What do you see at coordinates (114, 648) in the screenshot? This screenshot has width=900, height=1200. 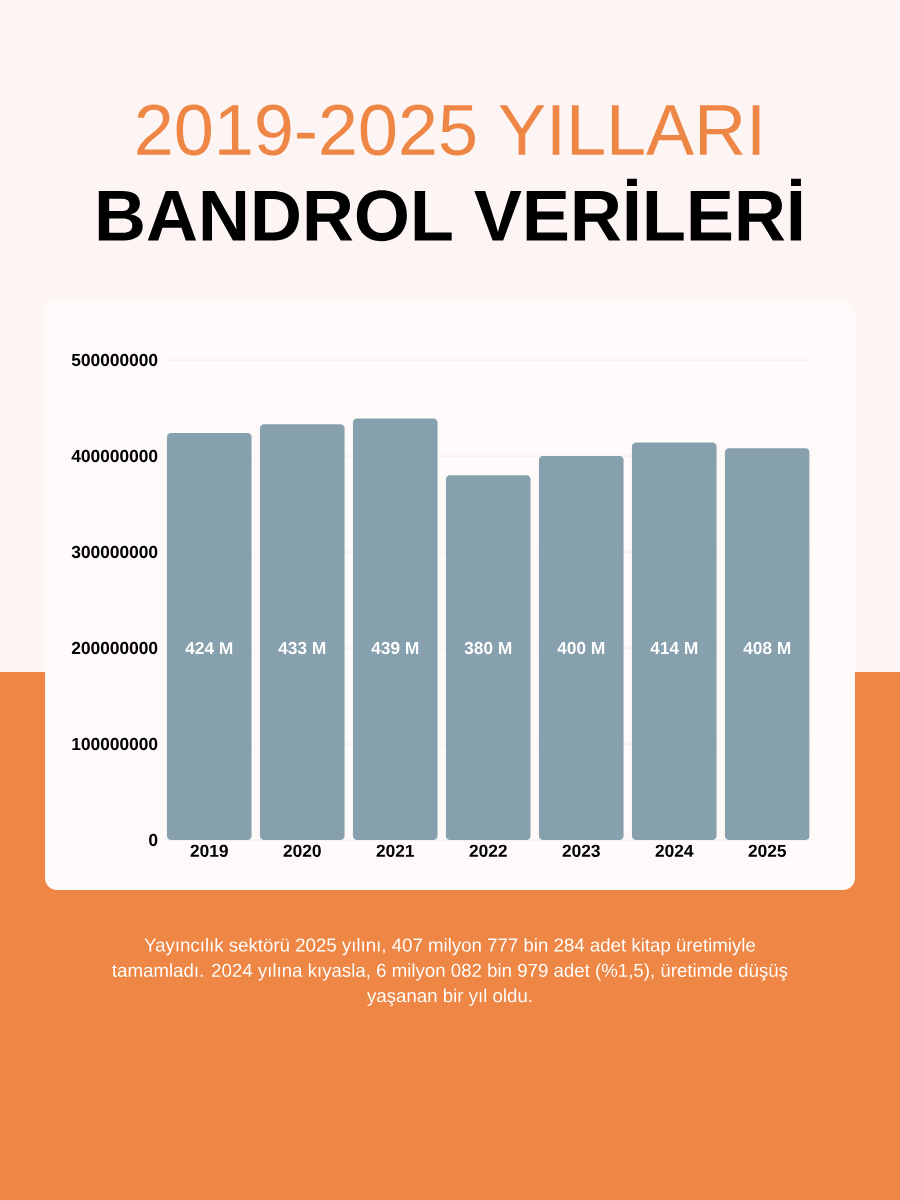 I see `y-tick-label: 200000000` at bounding box center [114, 648].